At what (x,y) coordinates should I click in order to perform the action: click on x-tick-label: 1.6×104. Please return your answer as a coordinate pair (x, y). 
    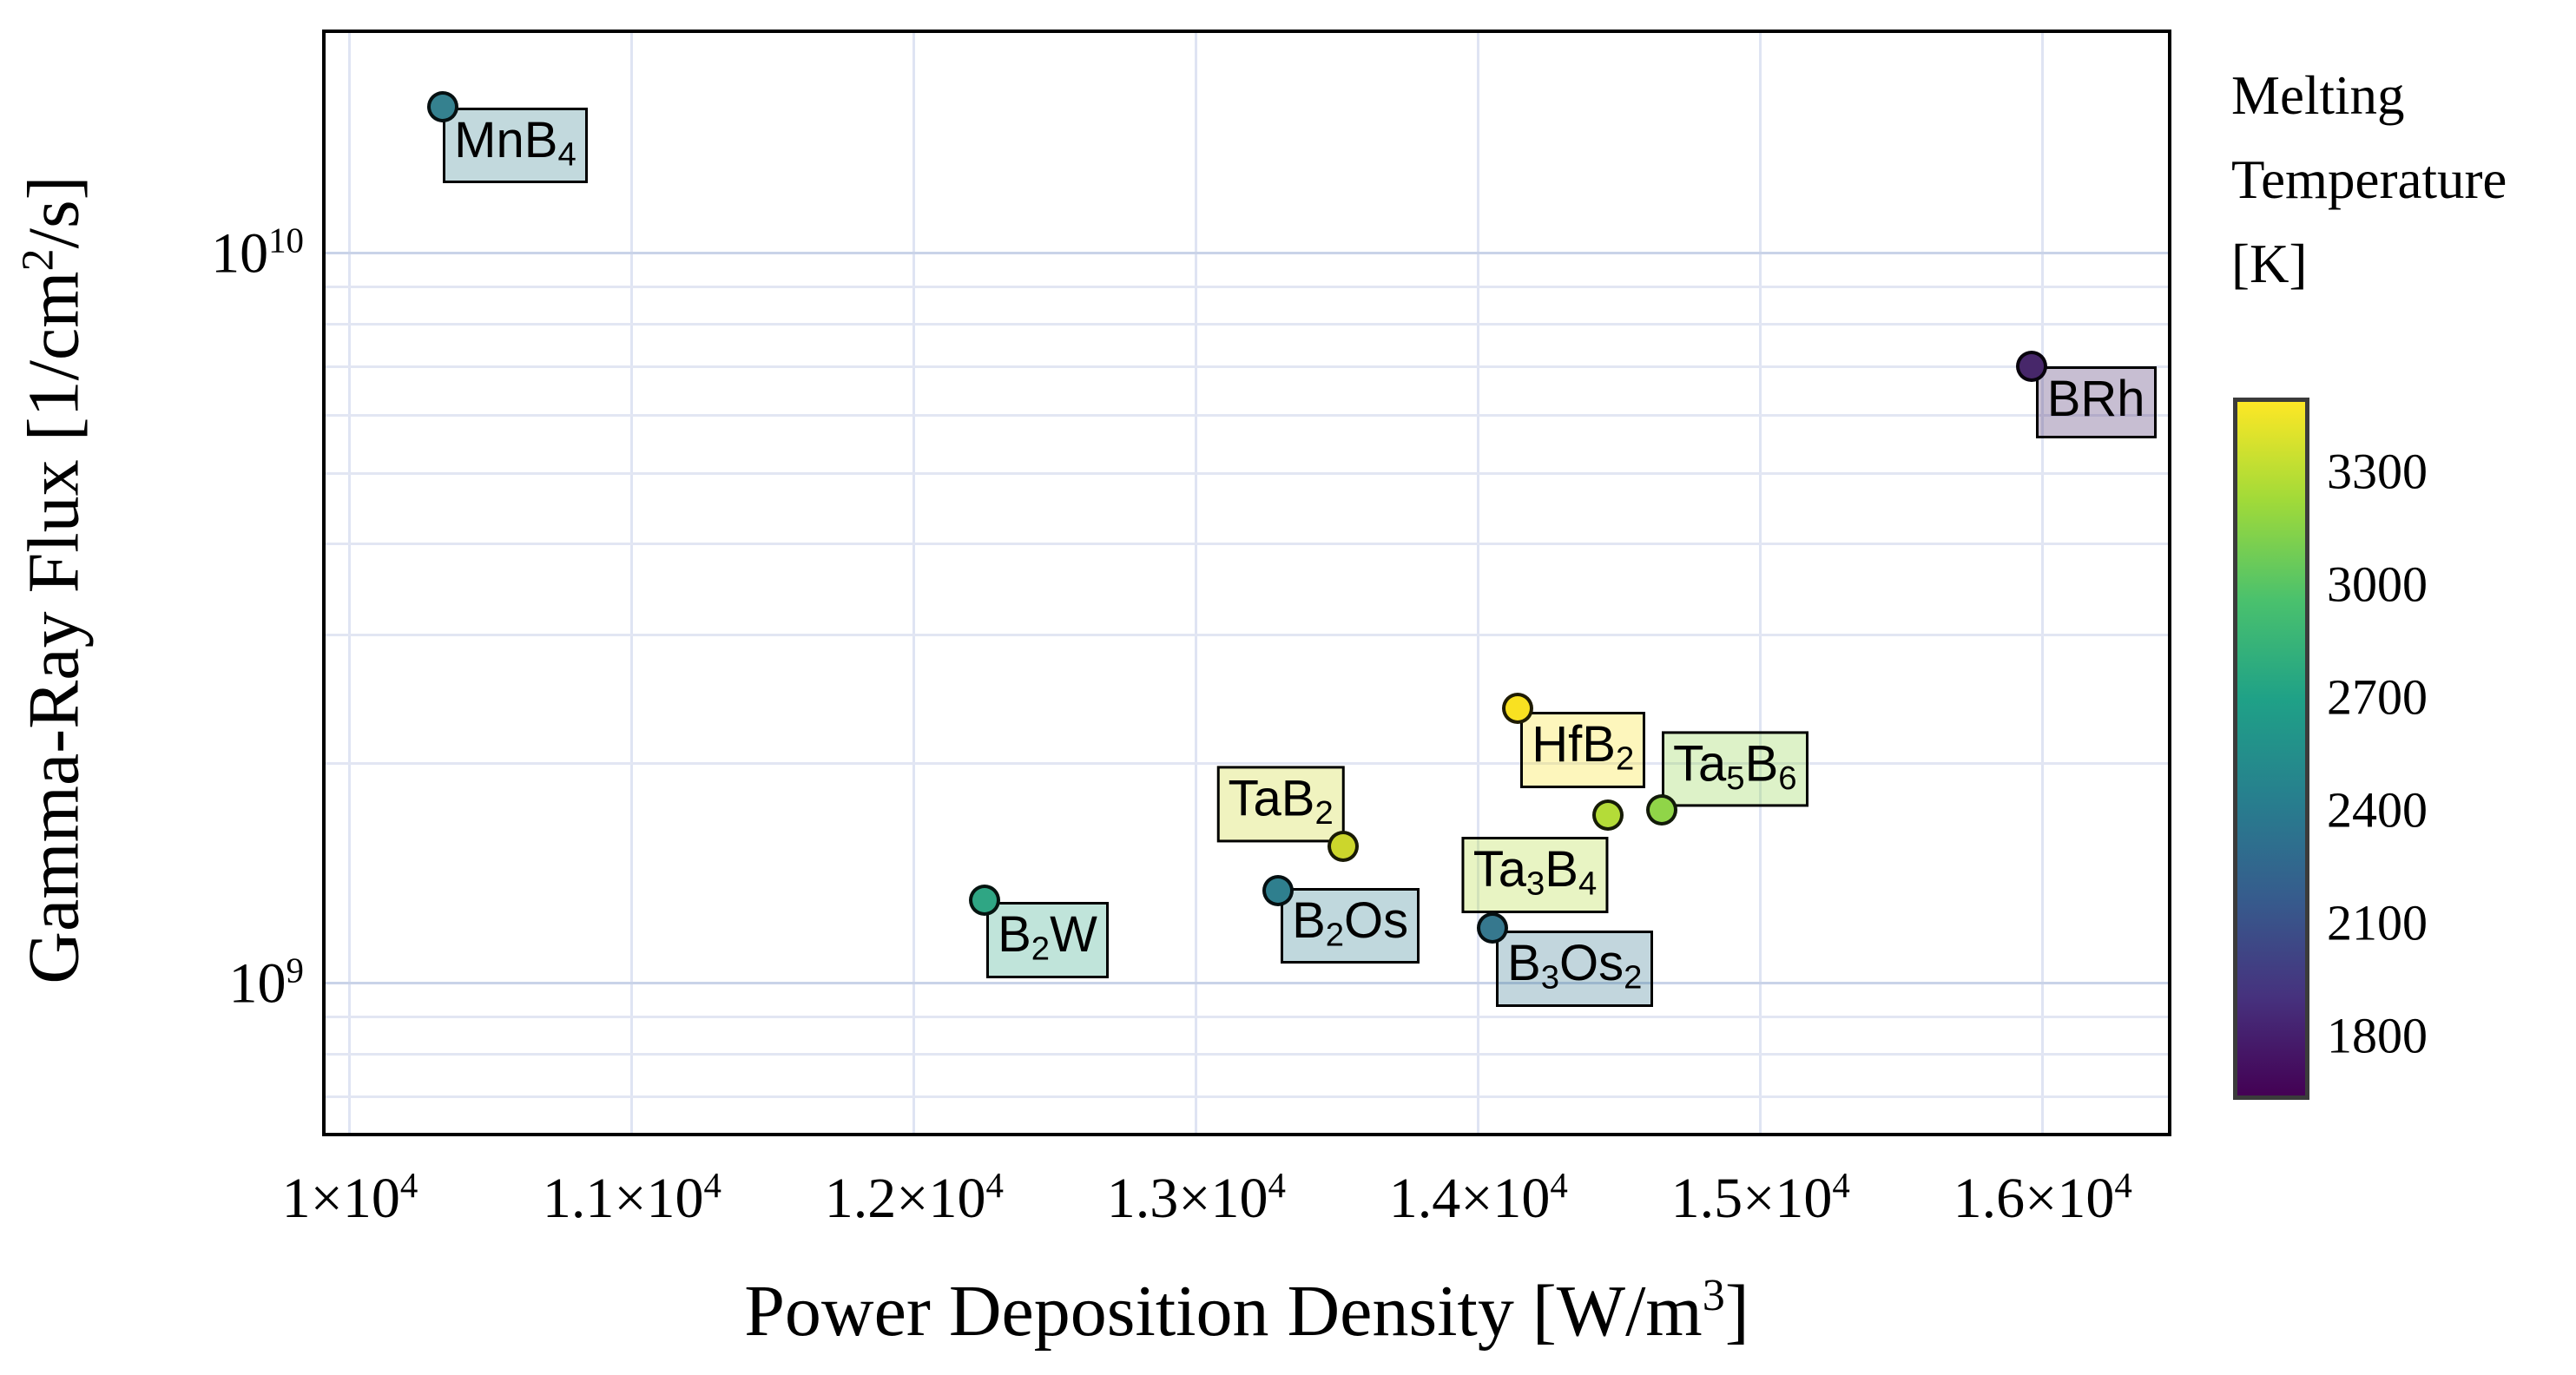
    Looking at the image, I should click on (2042, 1198).